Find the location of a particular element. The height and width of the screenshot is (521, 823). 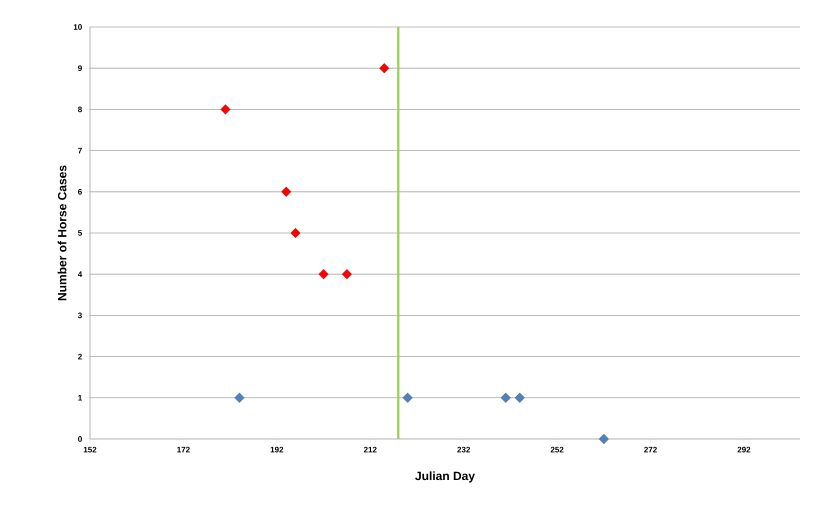

y-tick-label: 4 is located at coordinates (80, 274).